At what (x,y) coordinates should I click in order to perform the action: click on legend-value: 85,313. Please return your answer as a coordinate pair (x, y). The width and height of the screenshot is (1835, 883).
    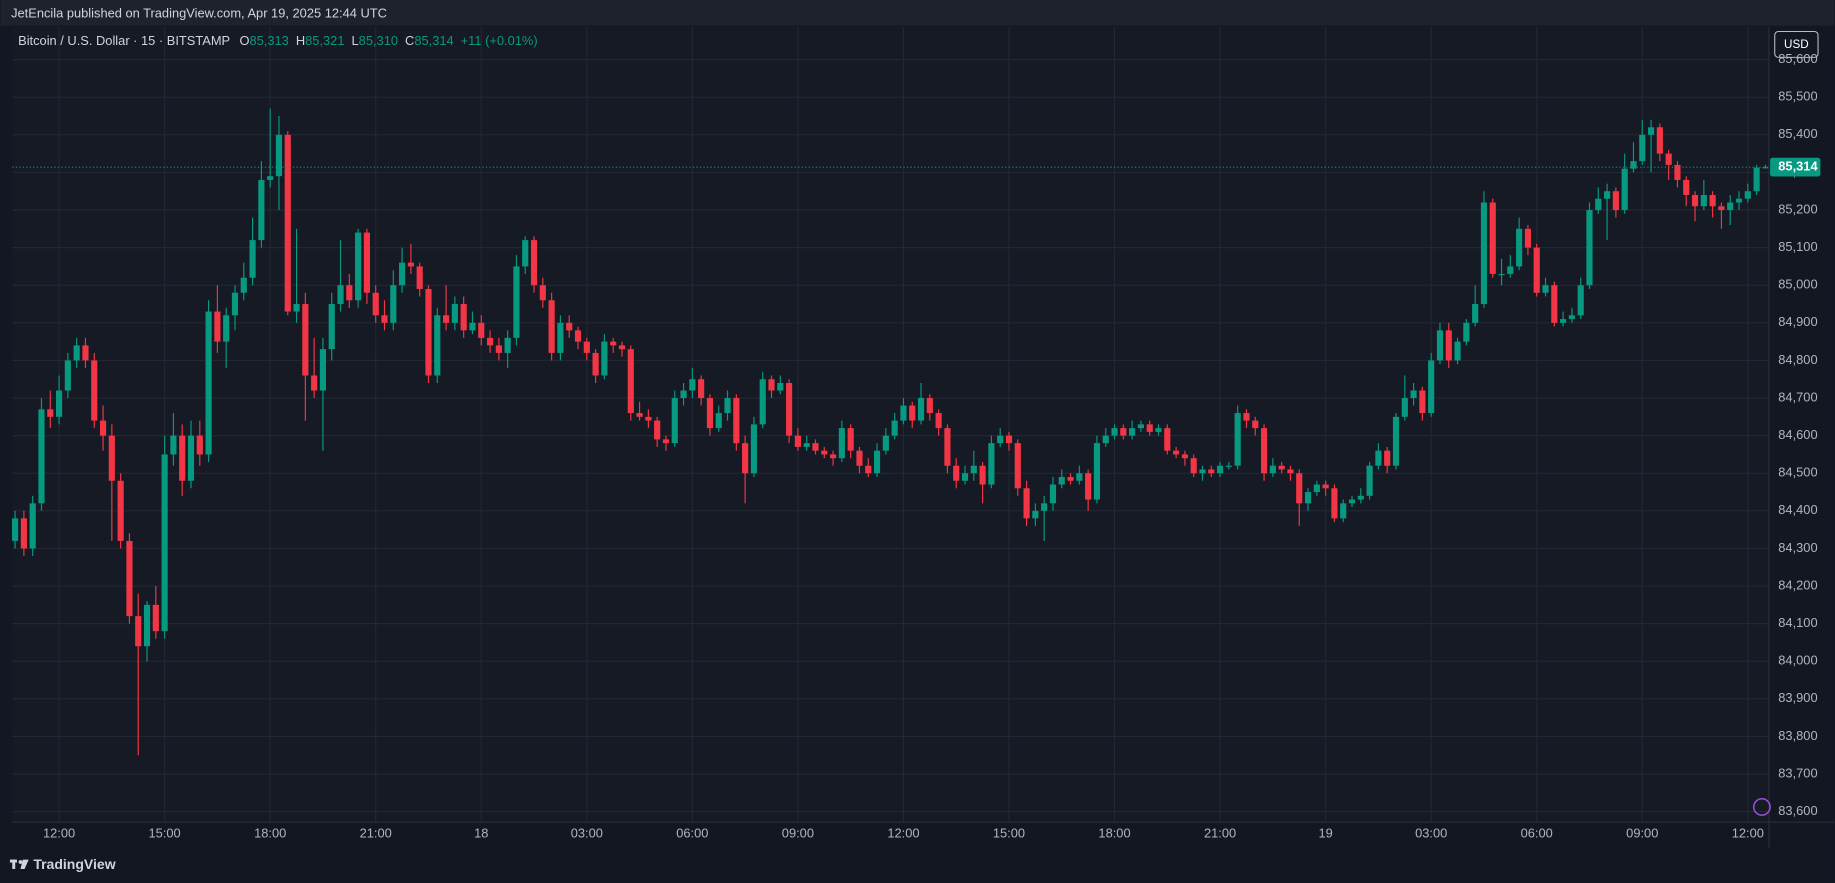
    Looking at the image, I should click on (268, 40).